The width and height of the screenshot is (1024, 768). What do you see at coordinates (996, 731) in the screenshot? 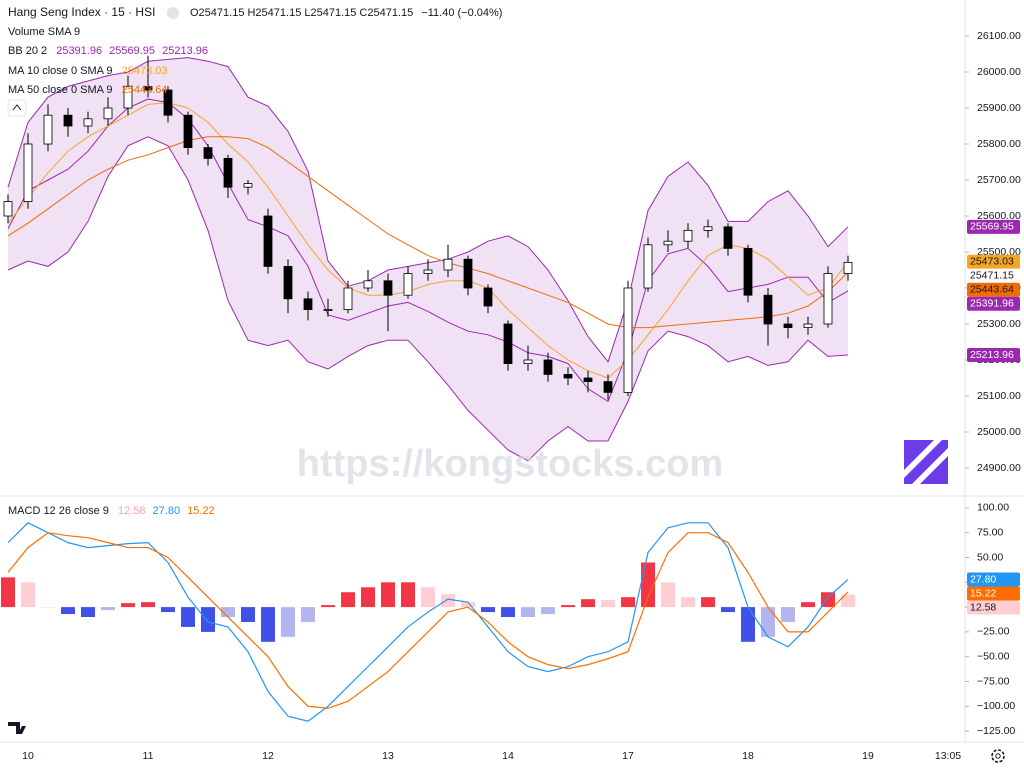
I see `y-tick-label: −125.00` at bounding box center [996, 731].